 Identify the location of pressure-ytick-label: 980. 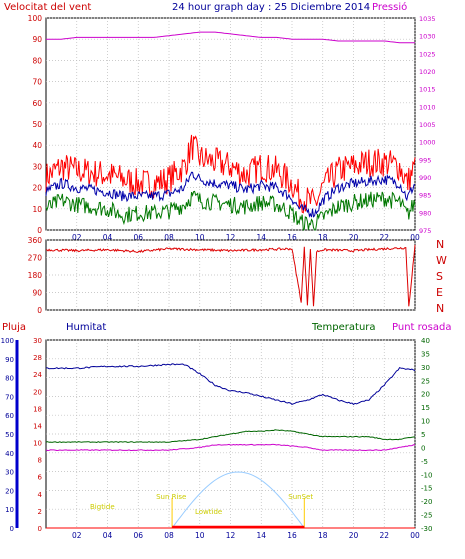
(425, 213).